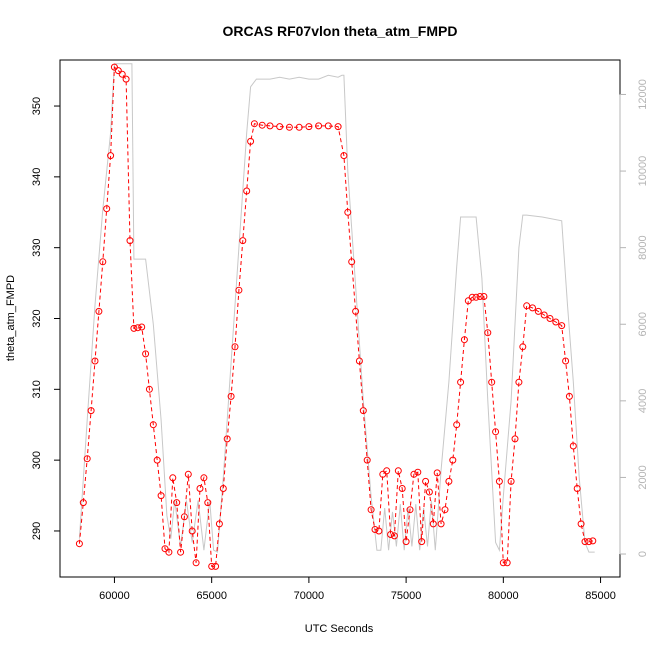 This screenshot has width=650, height=650. I want to click on x-tick-label: 65000, so click(211, 596).